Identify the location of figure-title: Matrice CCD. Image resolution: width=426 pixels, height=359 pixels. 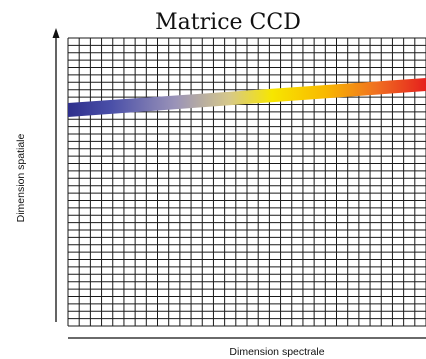
(228, 22).